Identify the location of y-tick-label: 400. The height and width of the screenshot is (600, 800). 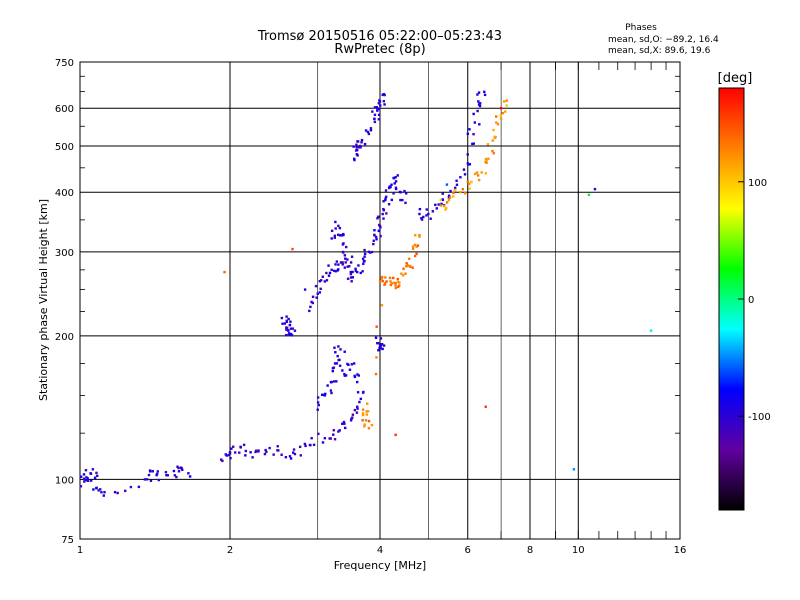
(64, 193).